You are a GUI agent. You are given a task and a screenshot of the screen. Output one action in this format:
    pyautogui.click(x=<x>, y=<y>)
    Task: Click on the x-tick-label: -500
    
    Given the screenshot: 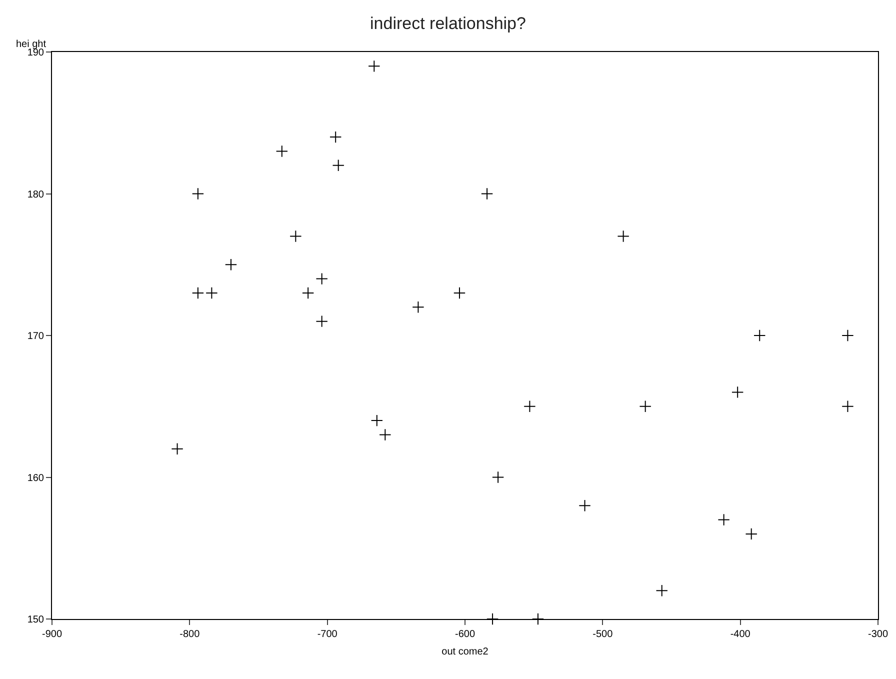 What is the action you would take?
    pyautogui.click(x=603, y=634)
    